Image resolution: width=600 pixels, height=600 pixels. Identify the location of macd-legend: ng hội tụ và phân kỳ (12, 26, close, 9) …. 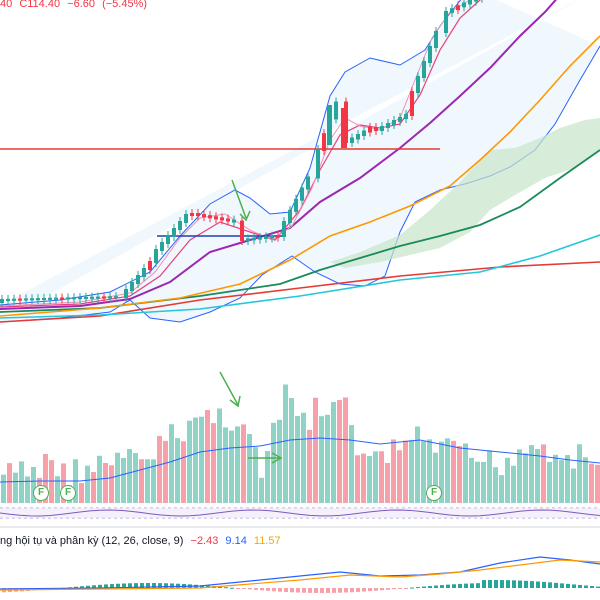
(142, 541).